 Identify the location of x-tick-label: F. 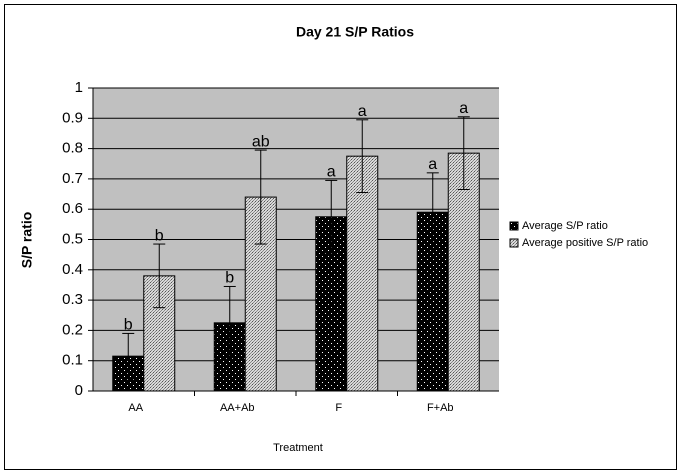
(338, 408).